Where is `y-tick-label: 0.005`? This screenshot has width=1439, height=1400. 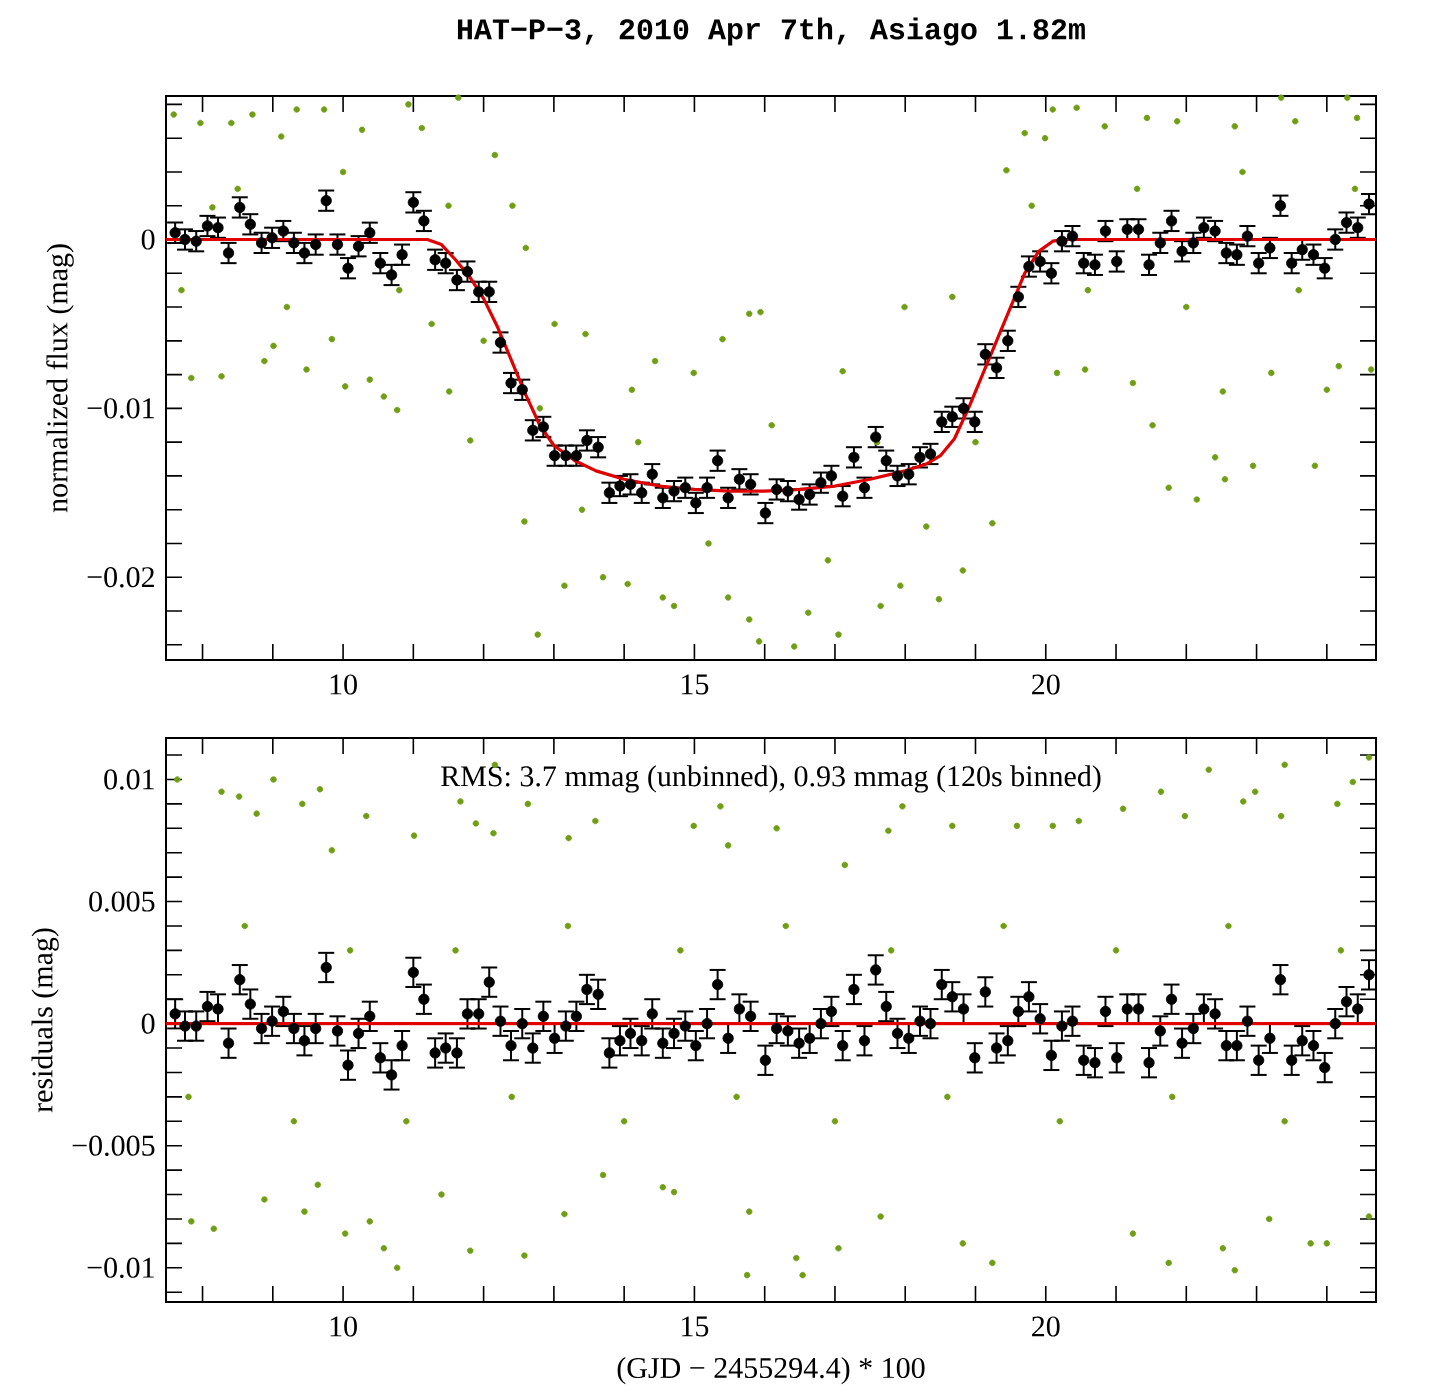
y-tick-label: 0.005 is located at coordinates (122, 901).